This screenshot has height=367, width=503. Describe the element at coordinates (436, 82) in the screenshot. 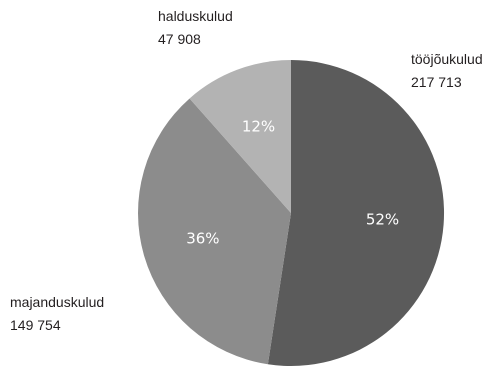

I see `category-value: 217 713` at that location.